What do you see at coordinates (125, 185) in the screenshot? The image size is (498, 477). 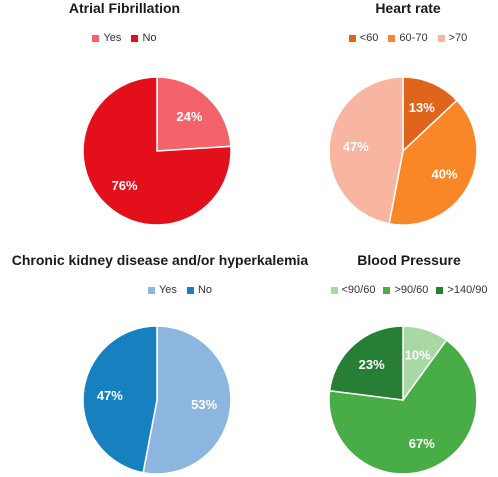 I see `data-label: 76%` at bounding box center [125, 185].